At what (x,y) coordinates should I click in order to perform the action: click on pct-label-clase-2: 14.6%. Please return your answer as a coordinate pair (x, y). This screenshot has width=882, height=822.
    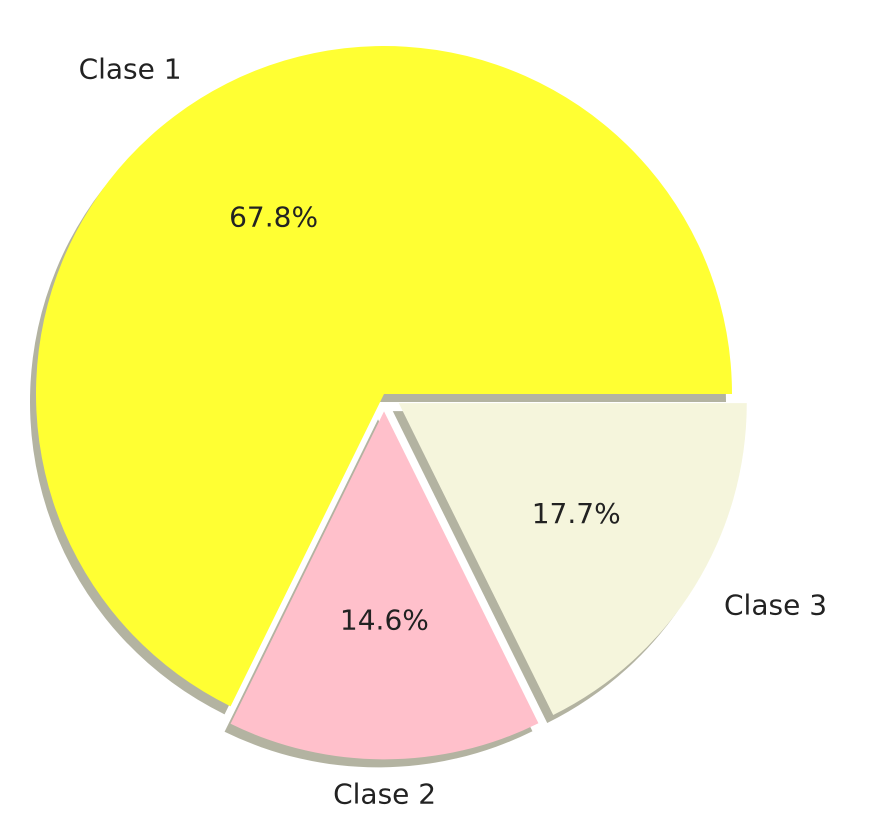
    Looking at the image, I should click on (384, 620).